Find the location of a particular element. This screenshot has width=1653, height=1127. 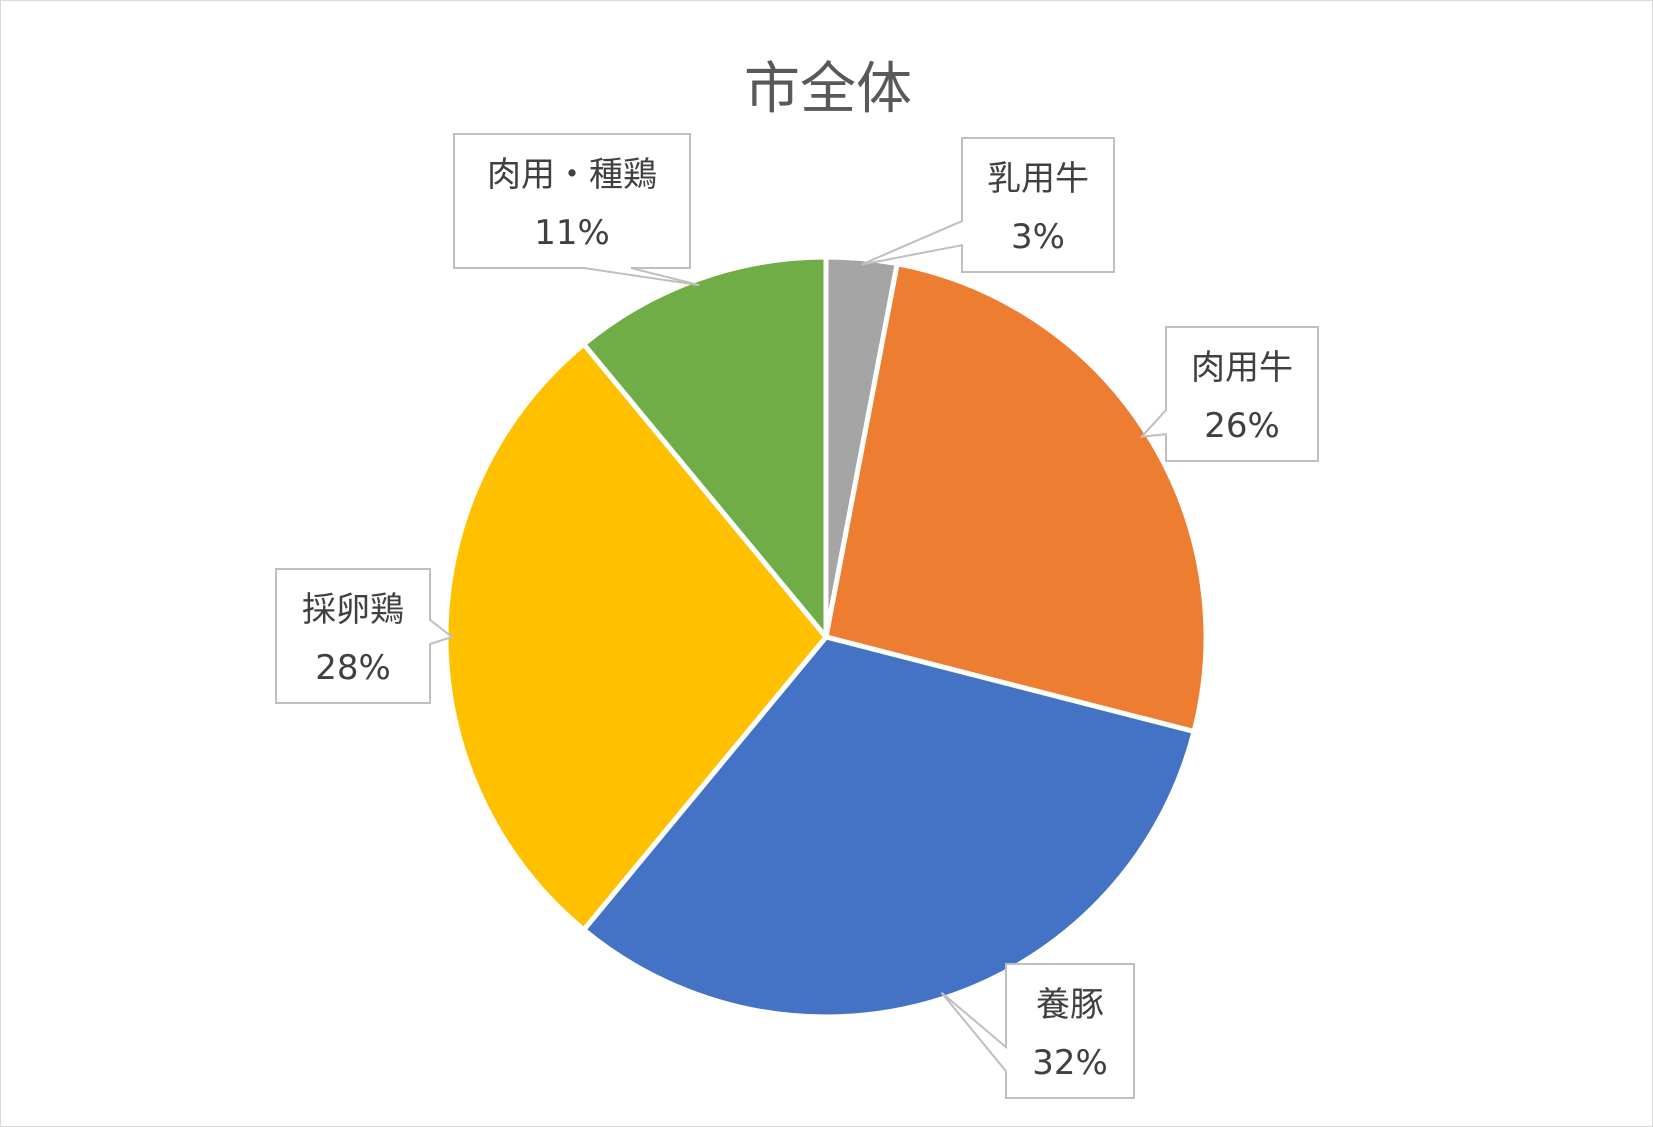

slice-category-label: 肉用・種鶏 is located at coordinates (572, 175).